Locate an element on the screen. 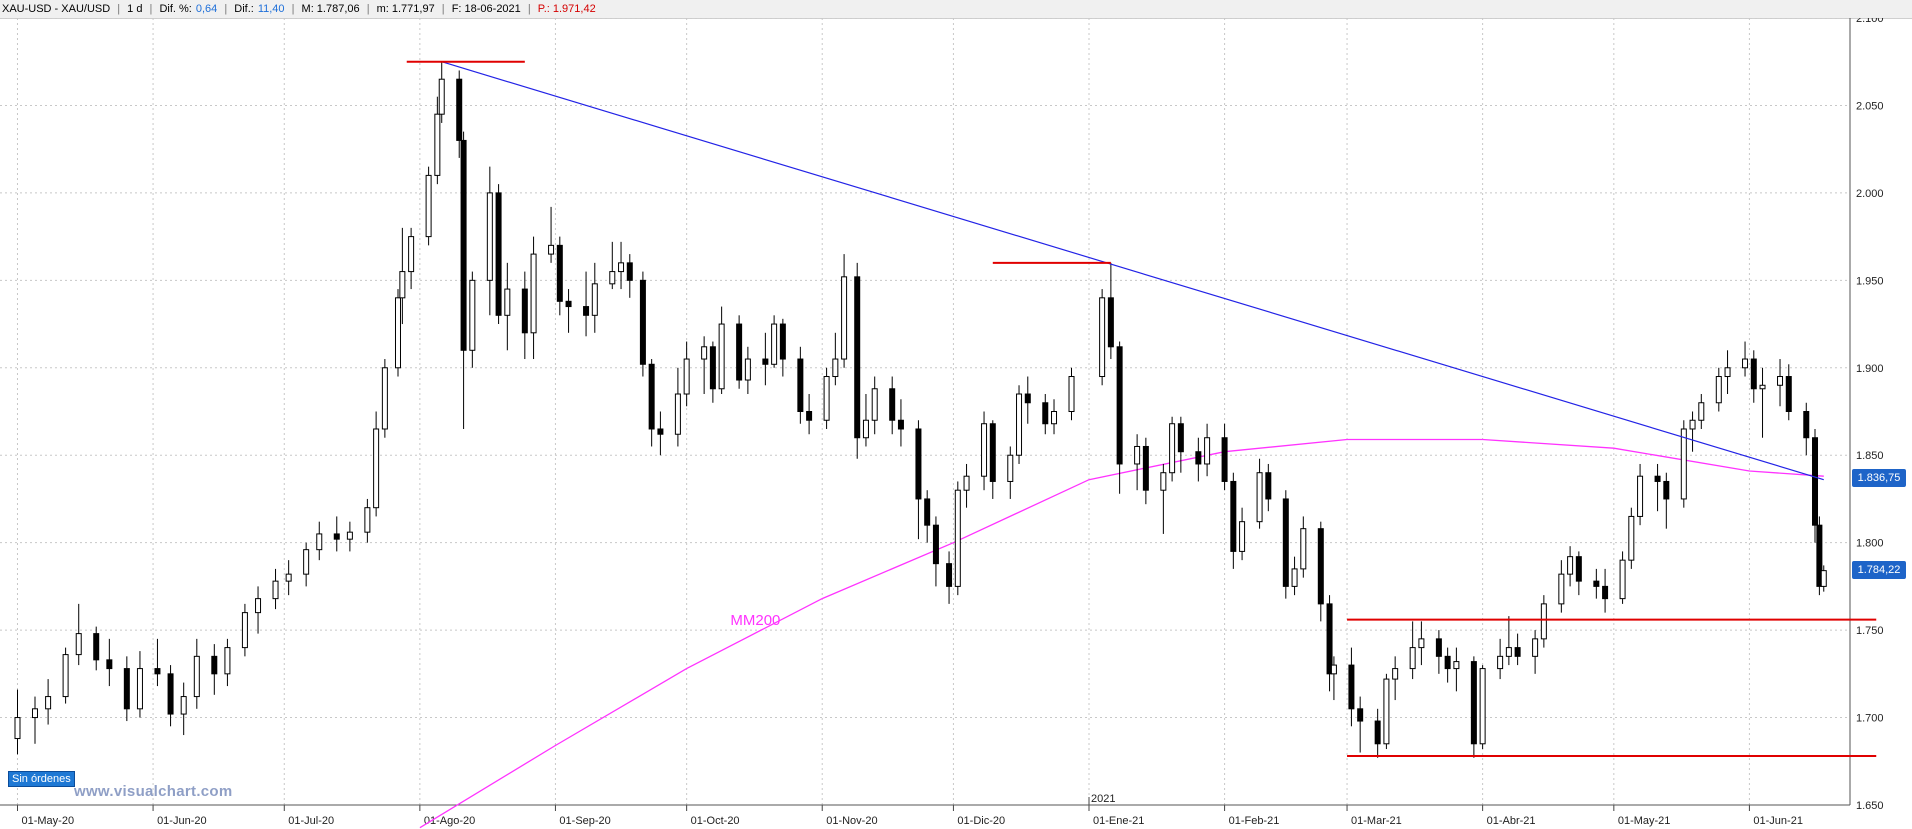  price-value: P.: 1.971,42 is located at coordinates (566, 9).